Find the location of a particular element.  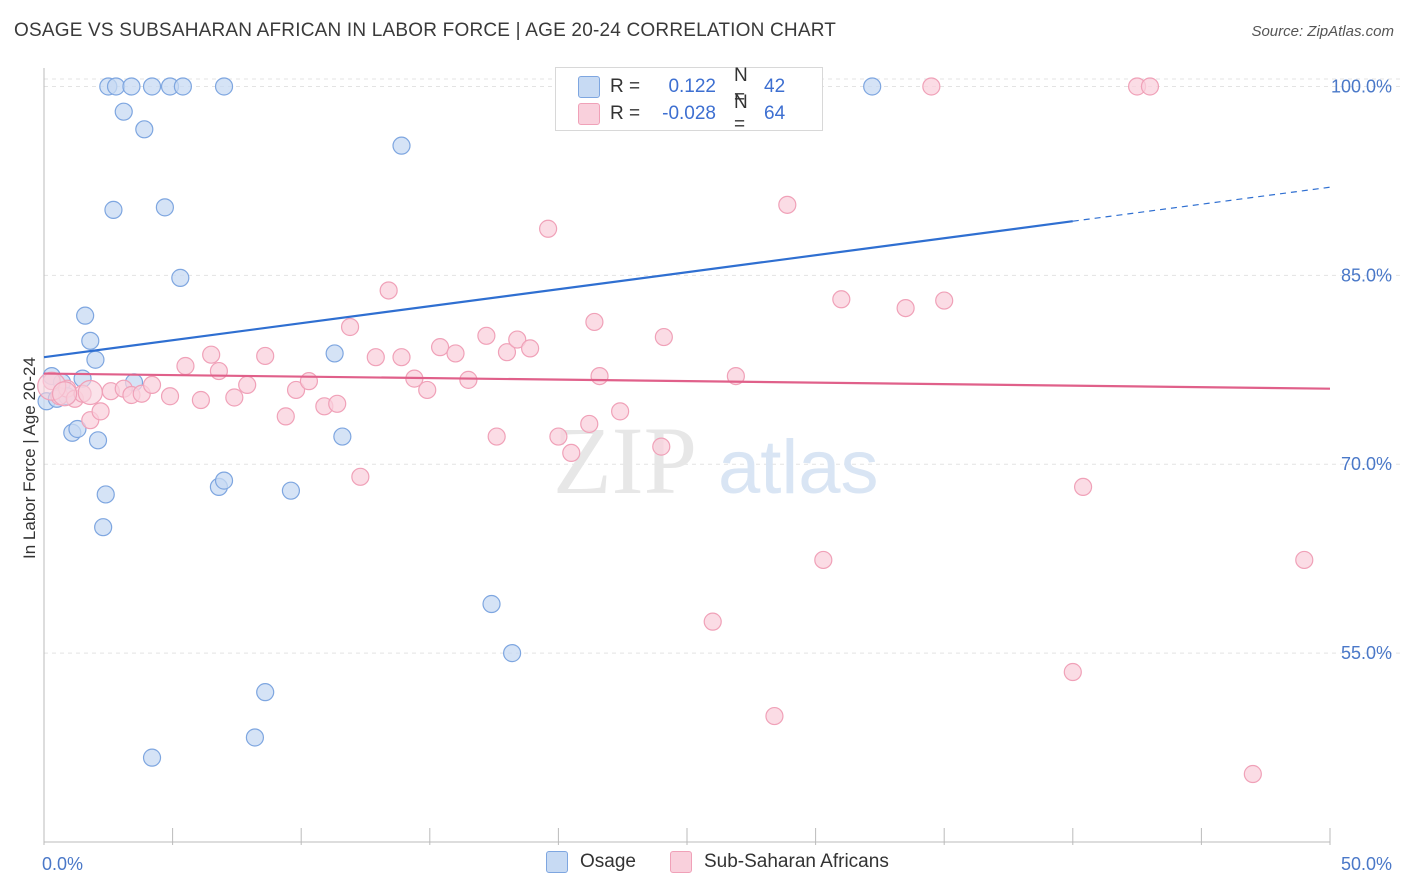

legend-swatch-osage is located at coordinates (589, 87).